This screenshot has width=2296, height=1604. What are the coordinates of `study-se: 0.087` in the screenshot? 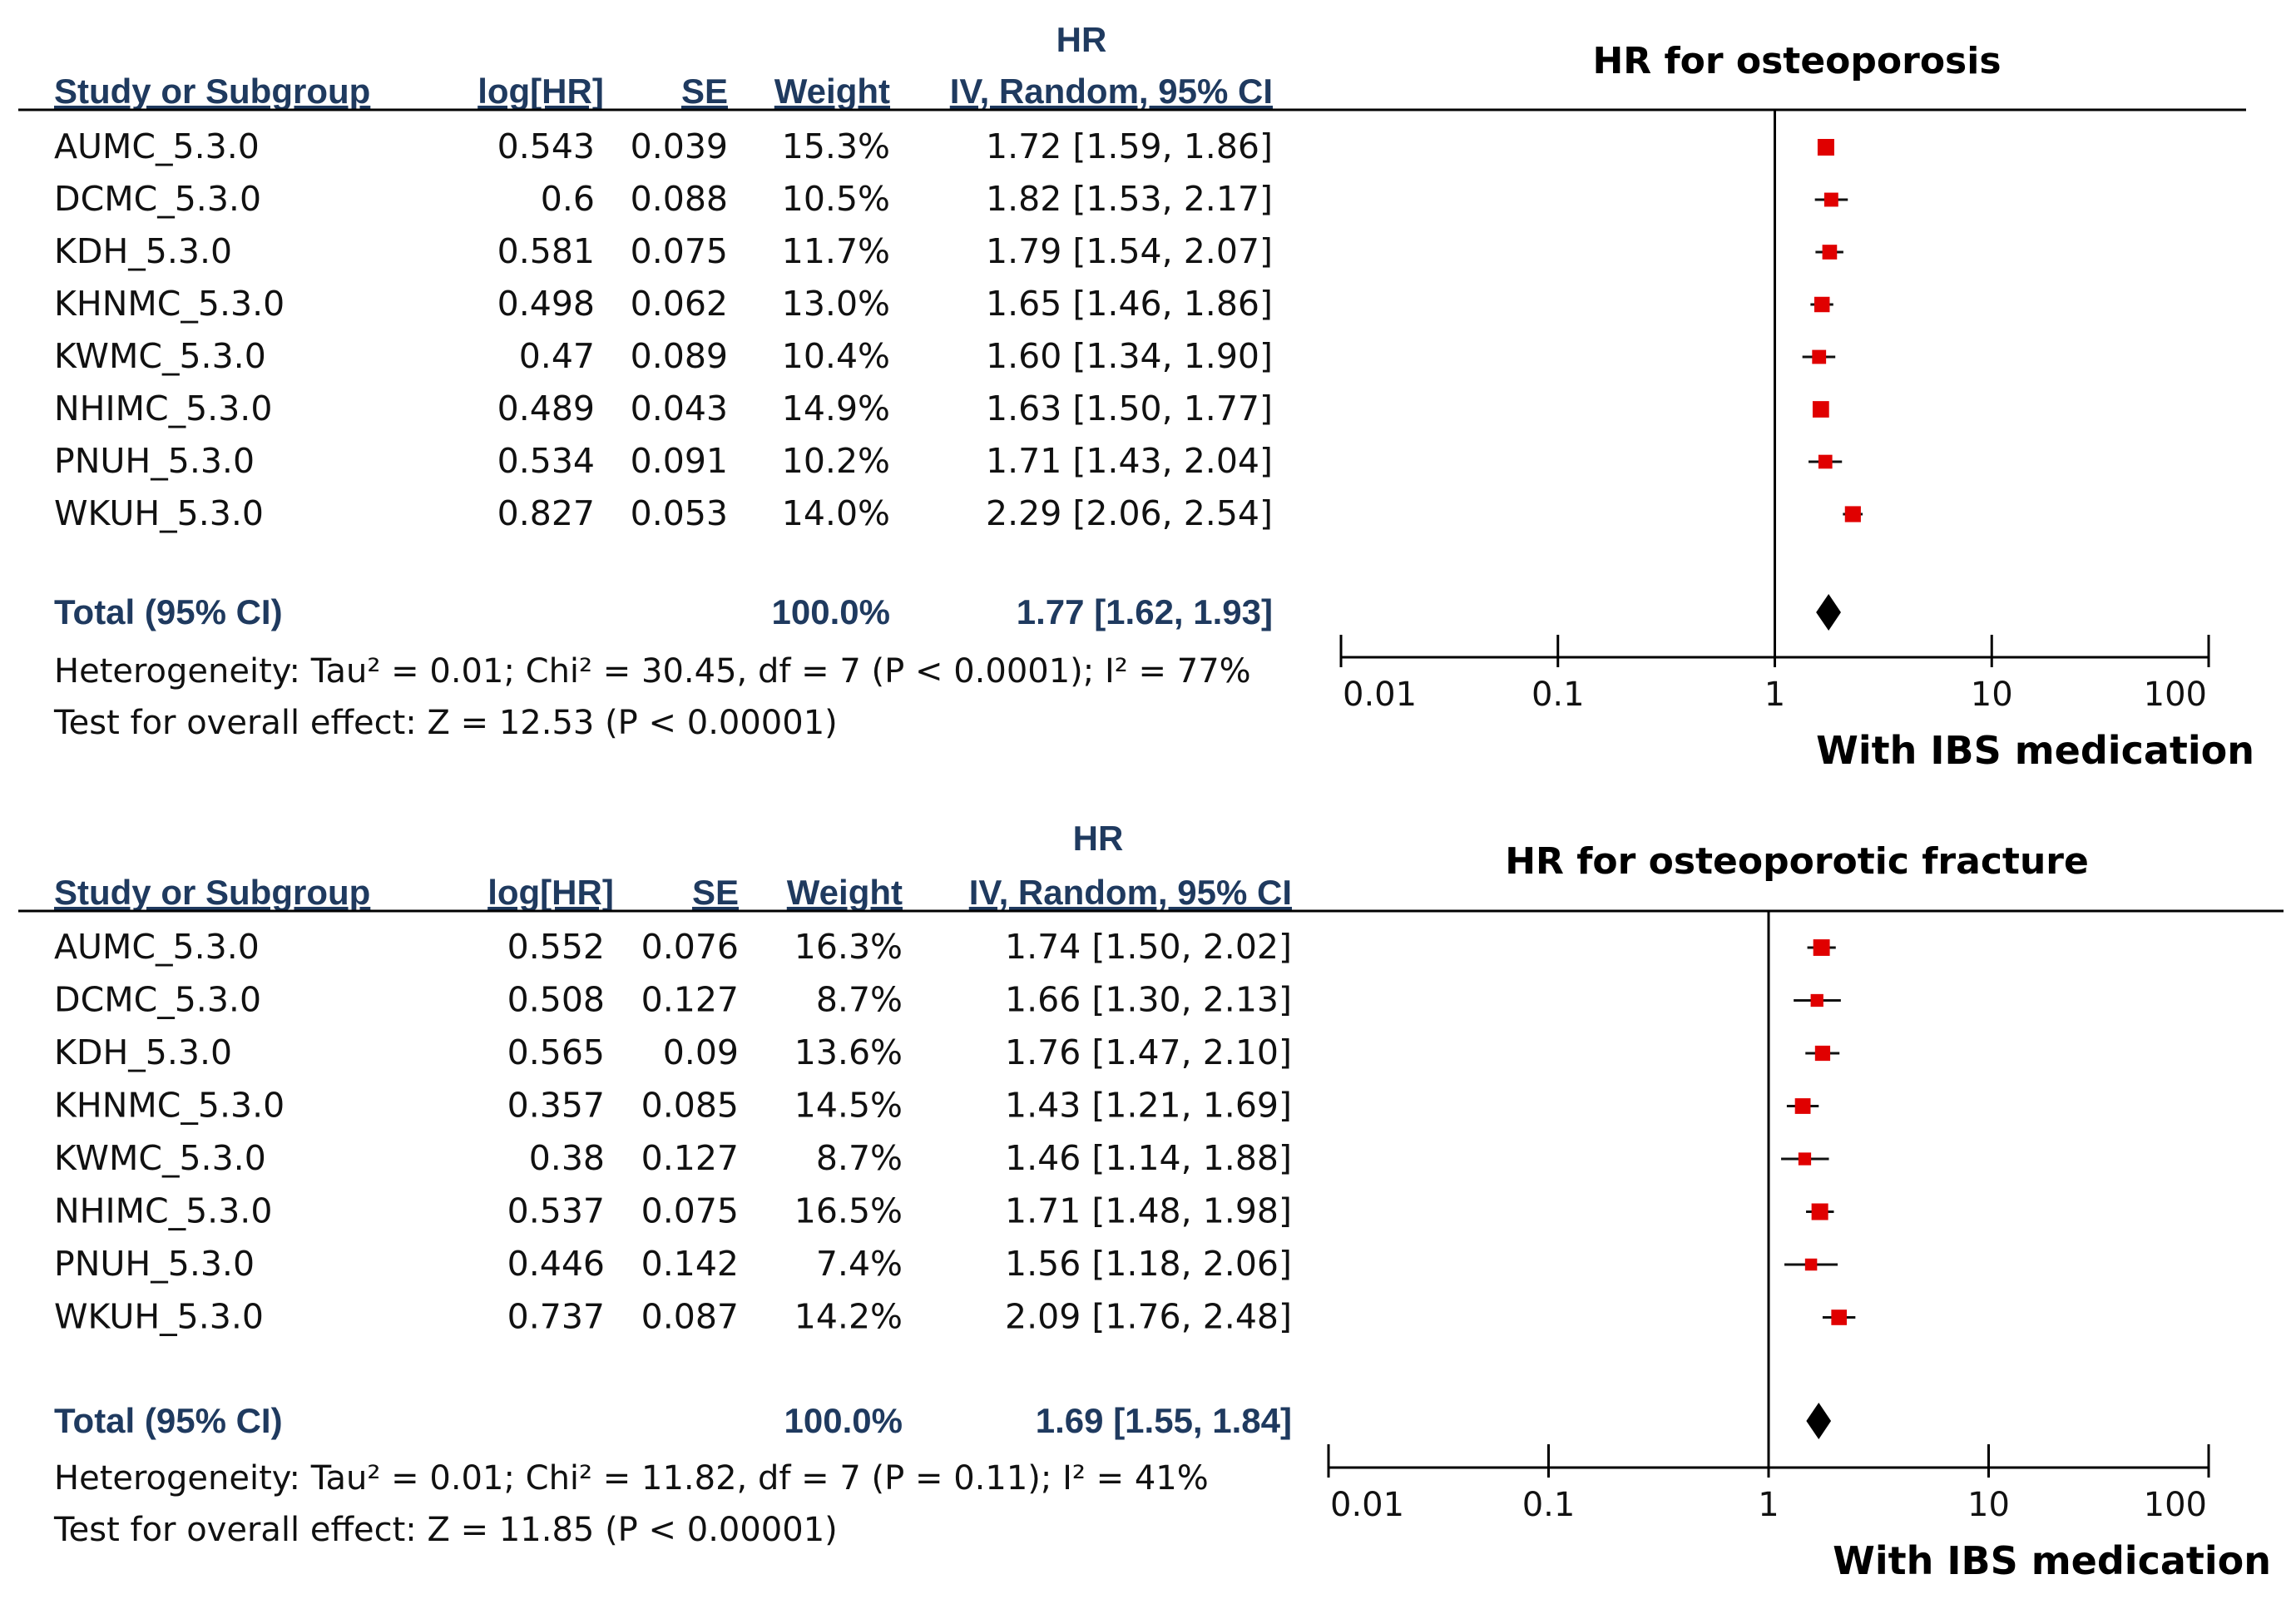 It's located at (690, 1317).